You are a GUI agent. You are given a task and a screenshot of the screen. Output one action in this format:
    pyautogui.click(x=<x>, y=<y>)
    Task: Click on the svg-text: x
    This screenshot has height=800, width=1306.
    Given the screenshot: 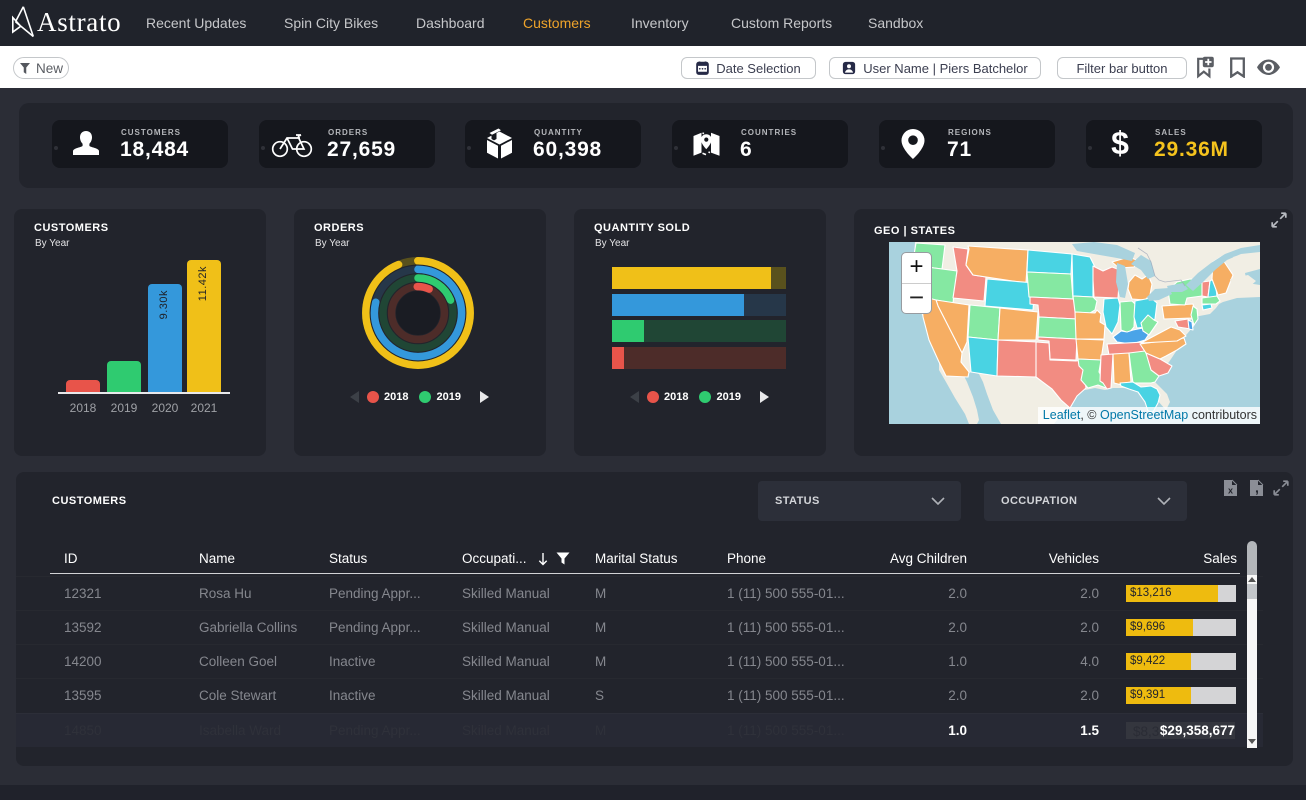 What is the action you would take?
    pyautogui.click(x=1230, y=491)
    